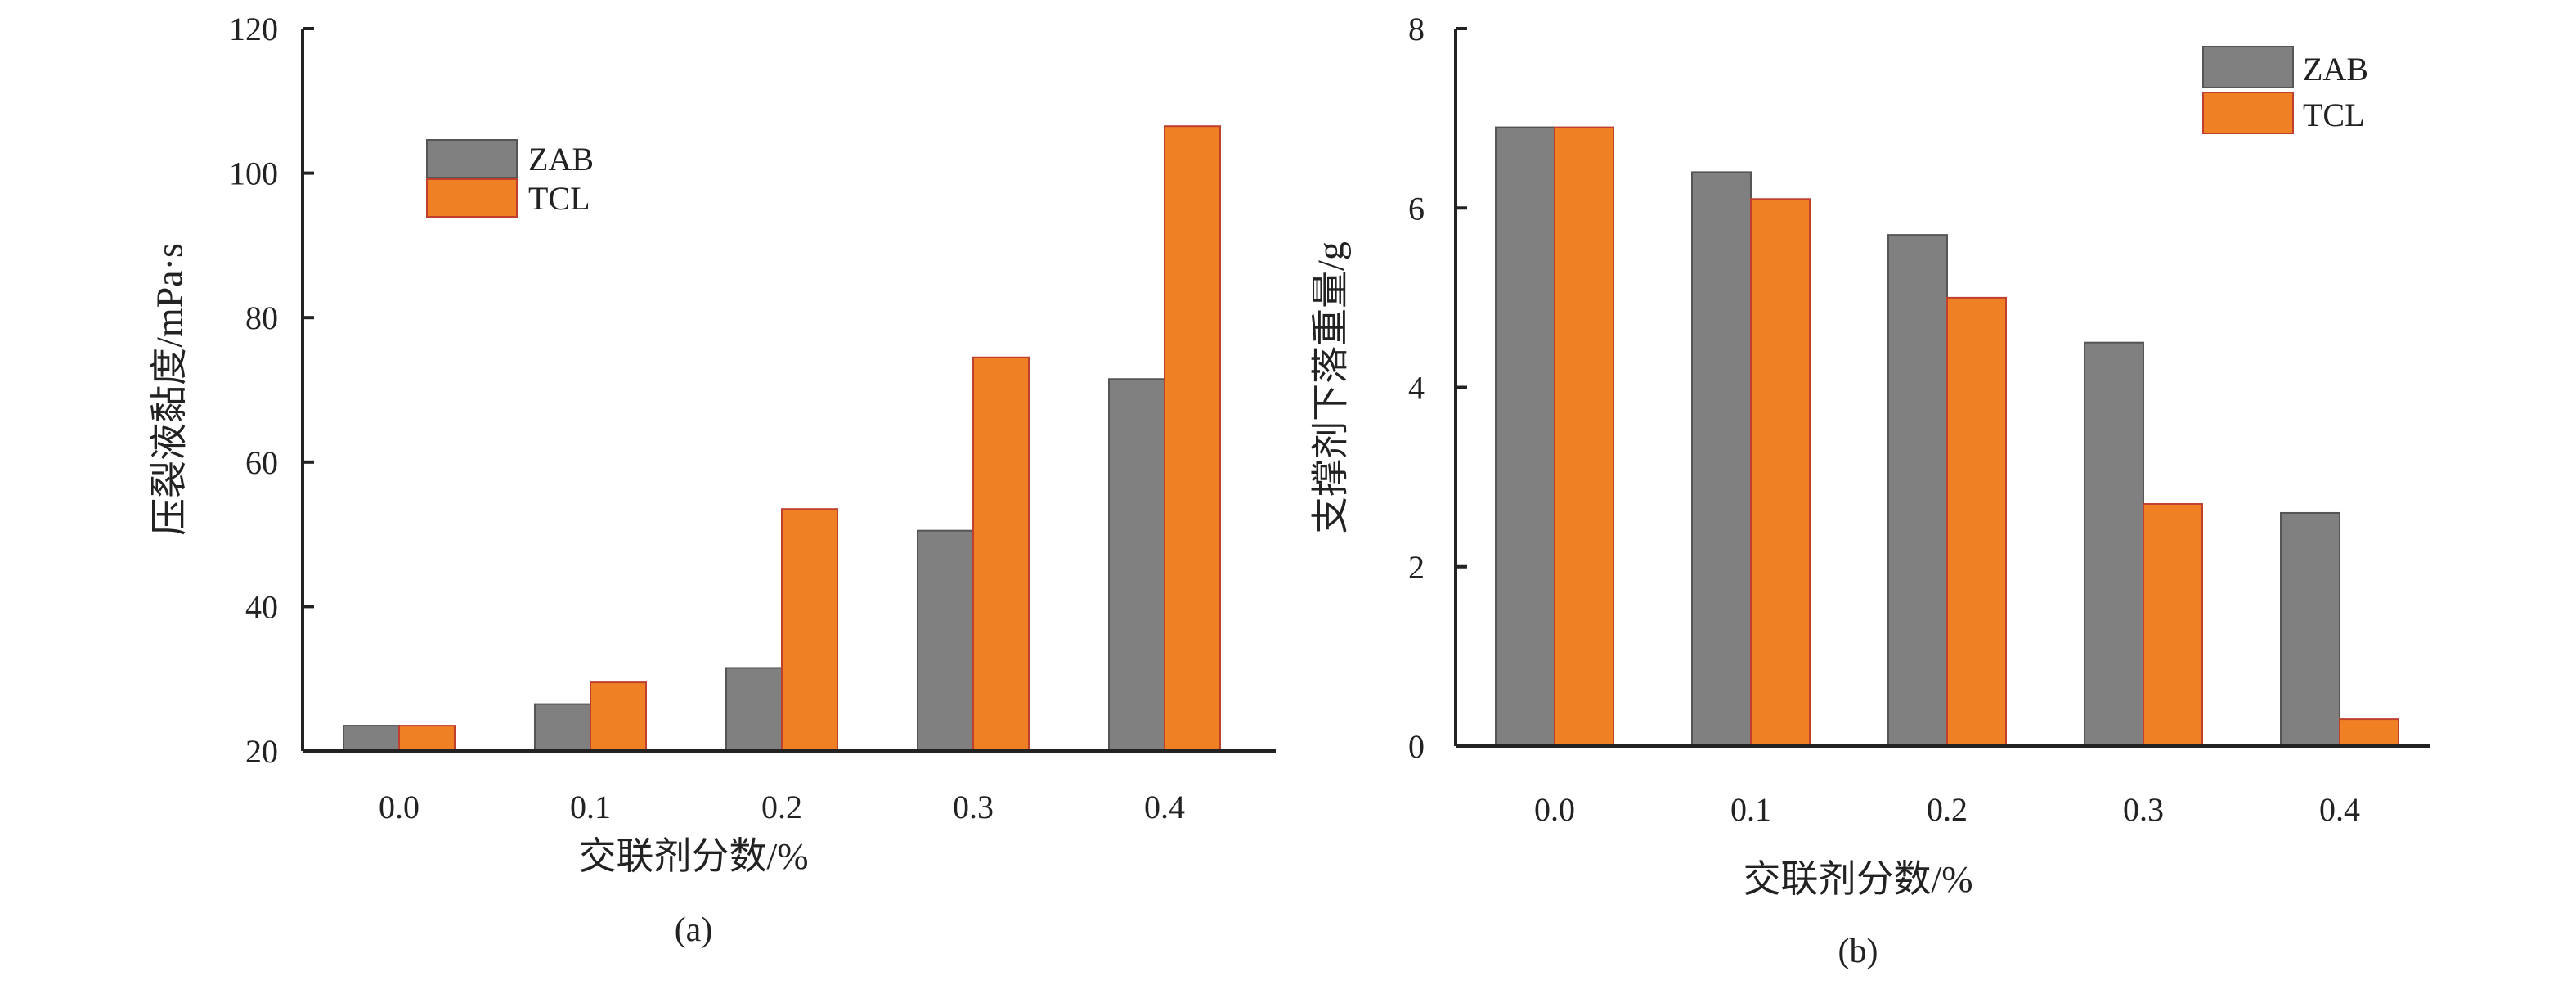  I want to click on legend-swatch-a-zab, so click(472, 158).